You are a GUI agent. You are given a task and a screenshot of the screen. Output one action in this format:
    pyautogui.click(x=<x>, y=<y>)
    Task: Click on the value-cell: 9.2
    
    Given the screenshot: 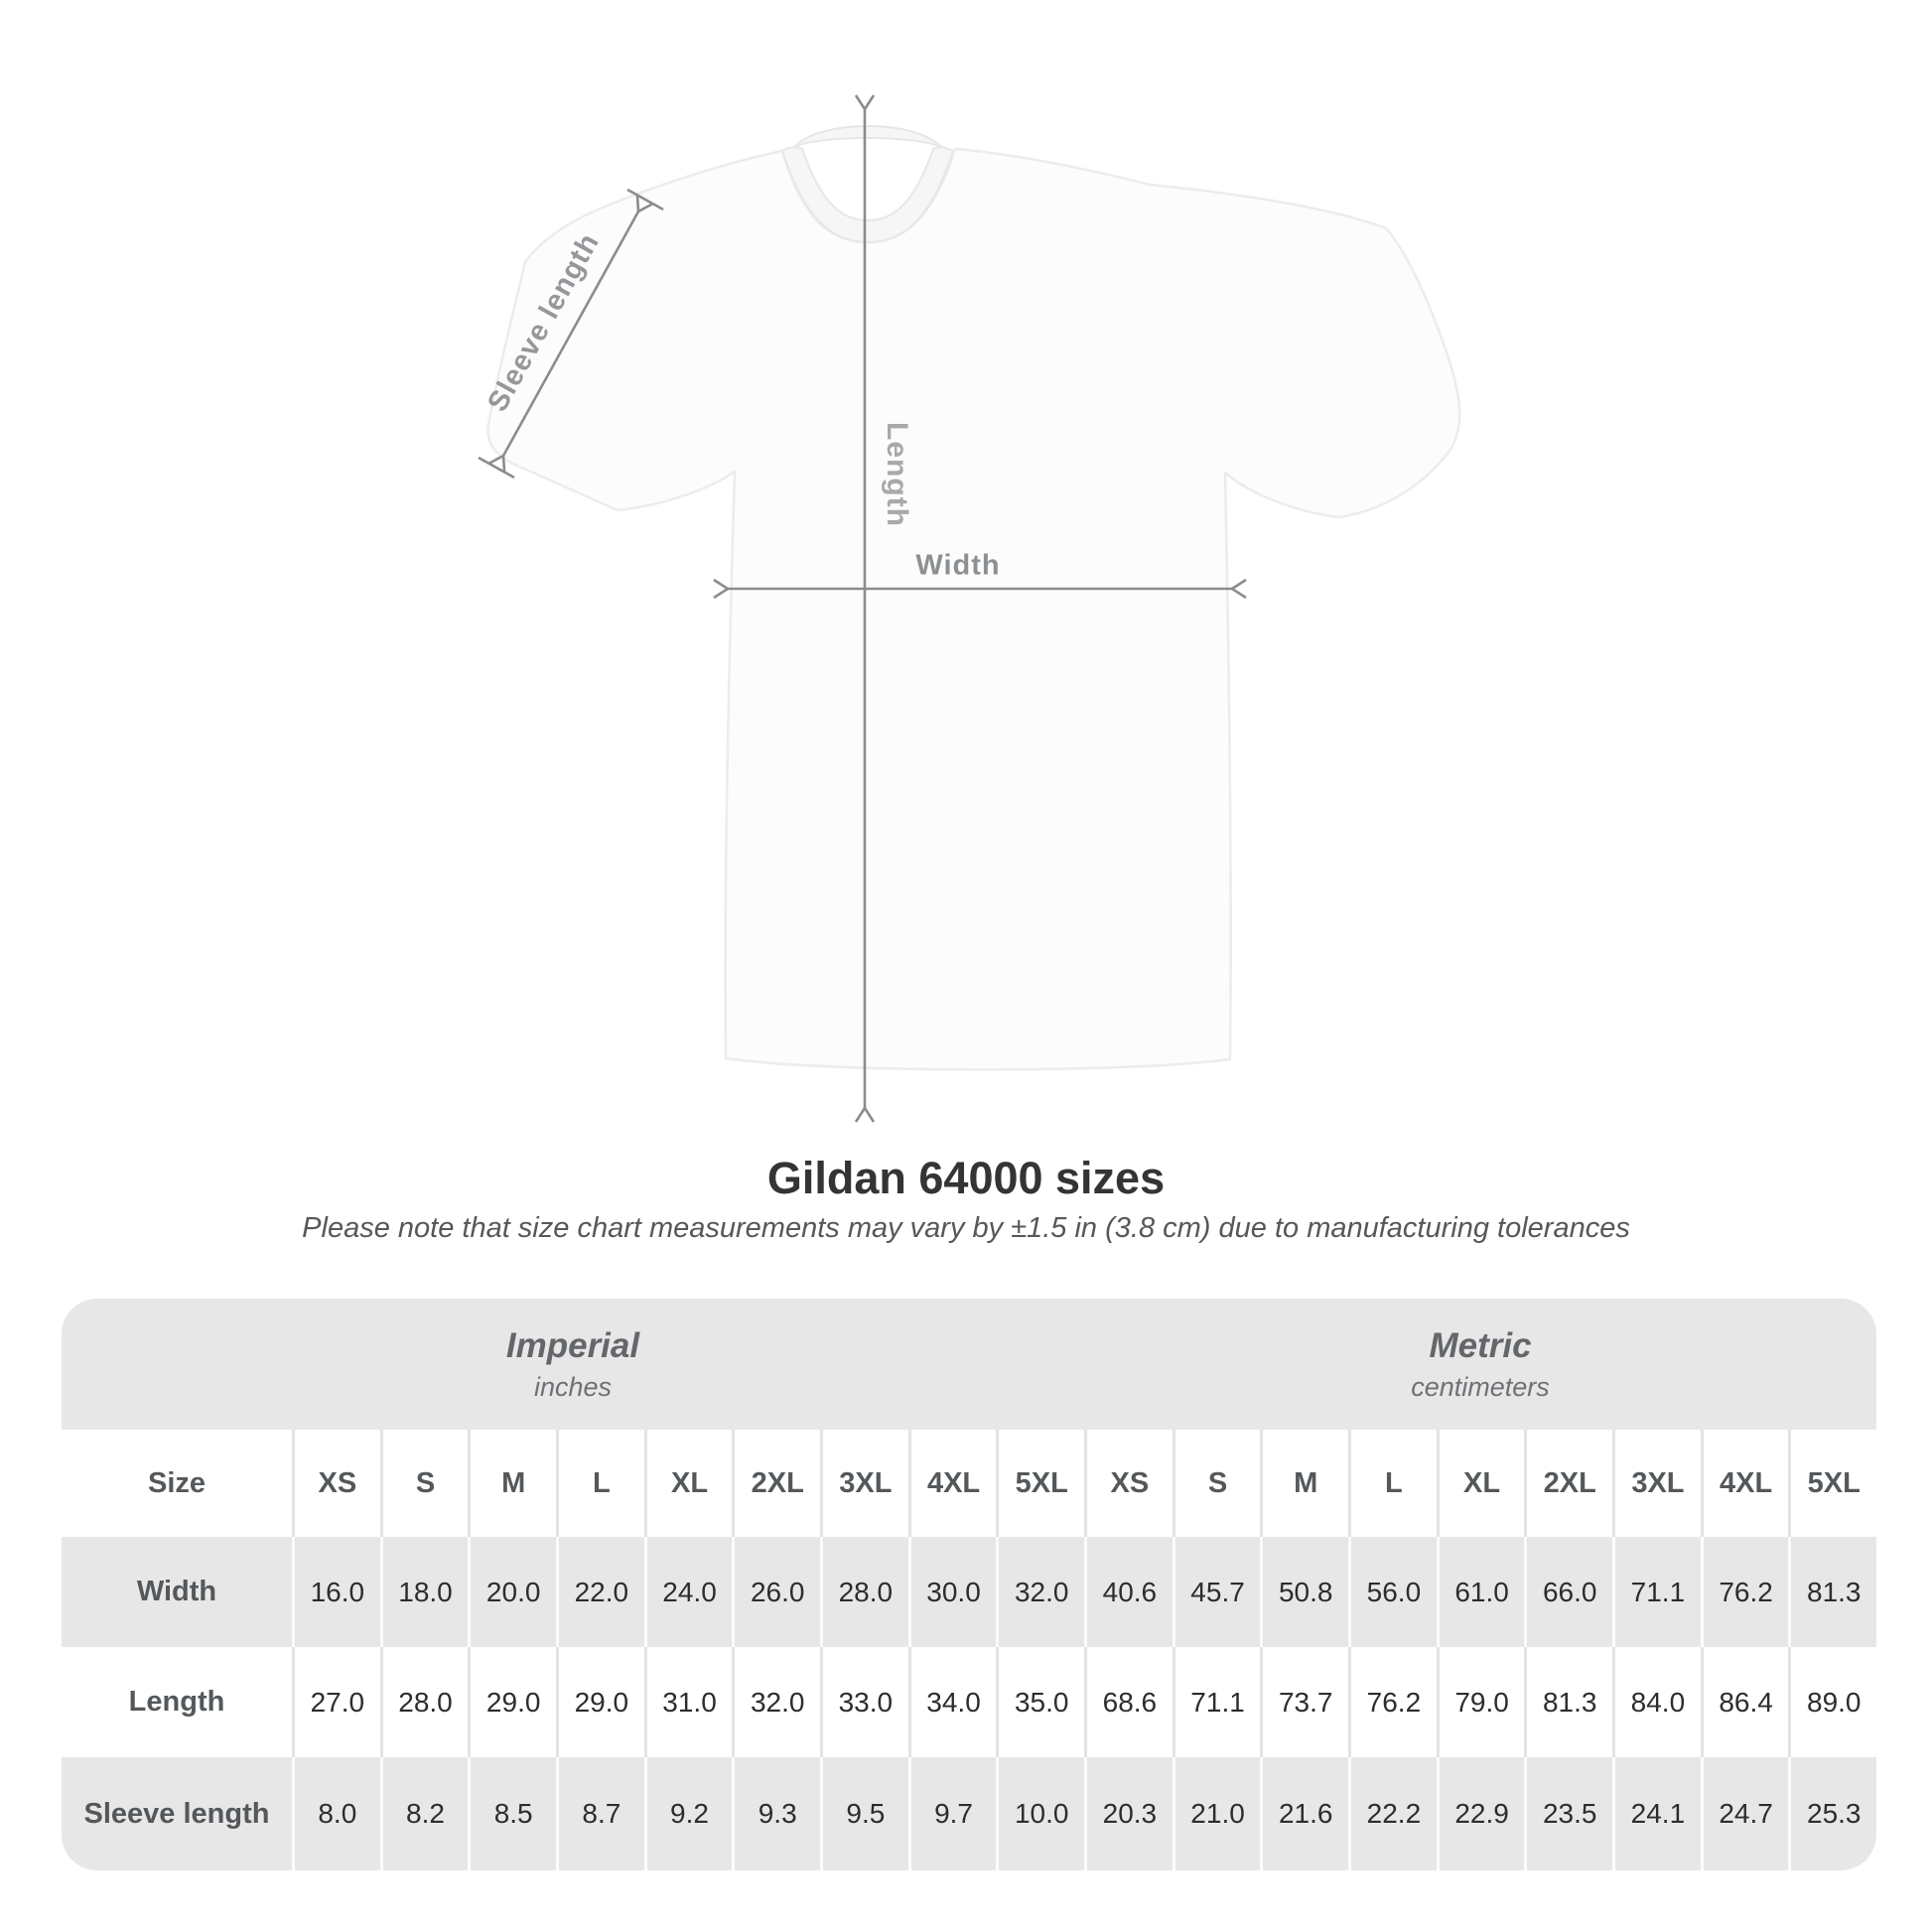 What is the action you would take?
    pyautogui.click(x=688, y=1814)
    